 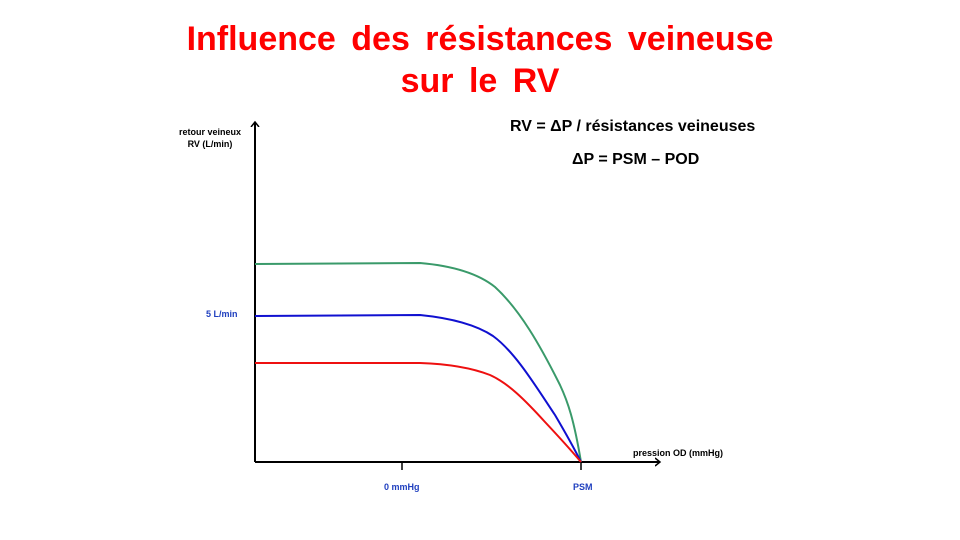 What do you see at coordinates (480, 81) in the screenshot?
I see `title-line-2: sur le RV` at bounding box center [480, 81].